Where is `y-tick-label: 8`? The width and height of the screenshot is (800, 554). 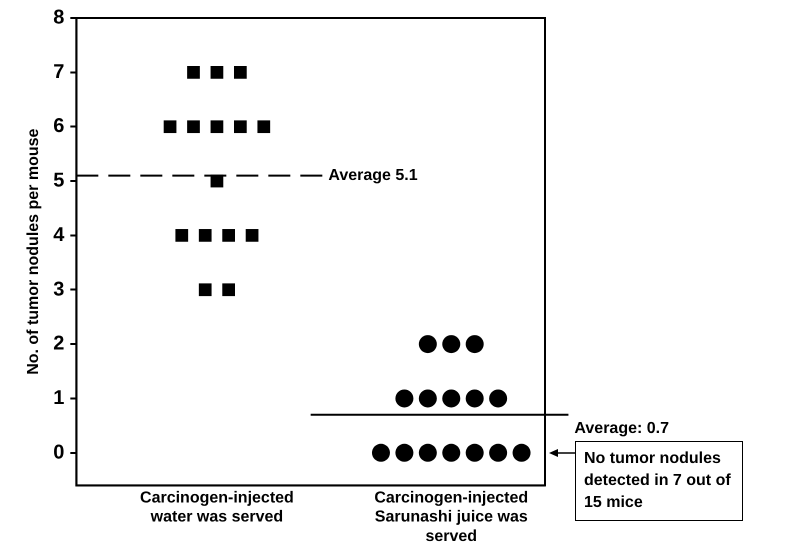 y-tick-label: 8 is located at coordinates (58, 17).